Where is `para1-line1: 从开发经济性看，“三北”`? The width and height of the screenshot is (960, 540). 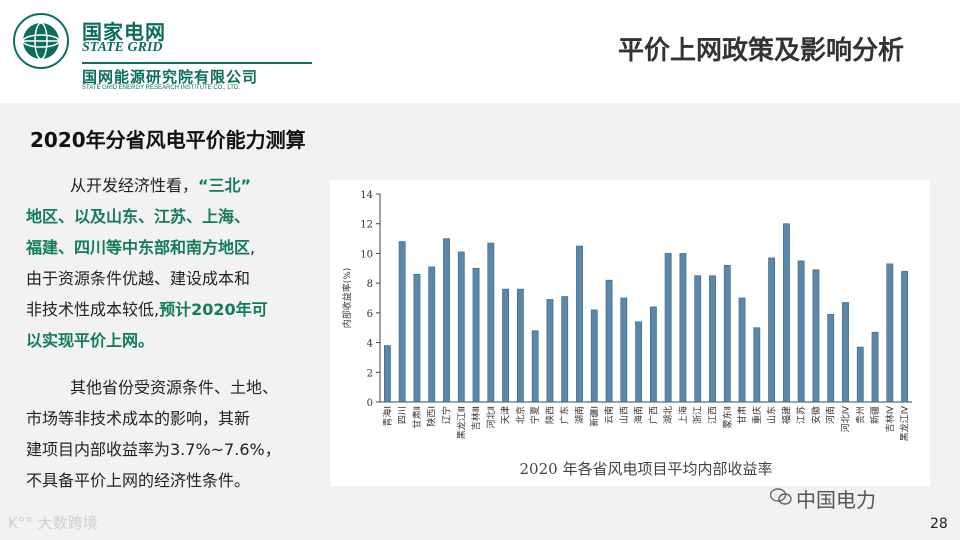
para1-line1: 从开发经济性看，“三北” is located at coordinates (176, 185).